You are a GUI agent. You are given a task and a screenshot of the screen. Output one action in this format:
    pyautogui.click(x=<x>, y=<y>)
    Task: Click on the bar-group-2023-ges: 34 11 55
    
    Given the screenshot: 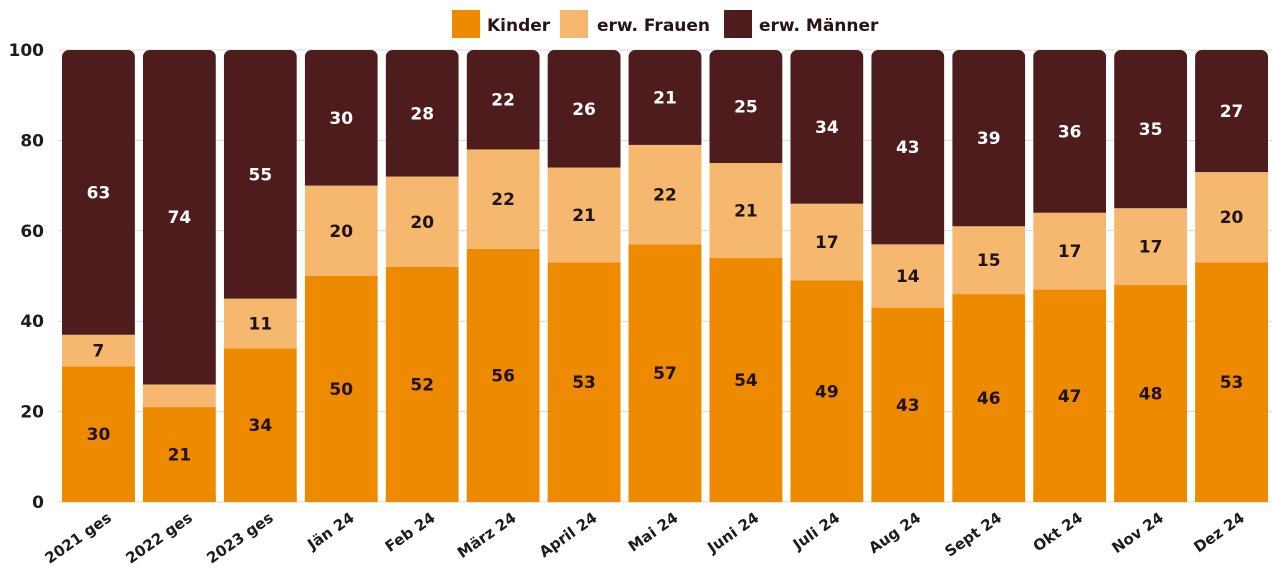 What is the action you would take?
    pyautogui.click(x=260, y=276)
    